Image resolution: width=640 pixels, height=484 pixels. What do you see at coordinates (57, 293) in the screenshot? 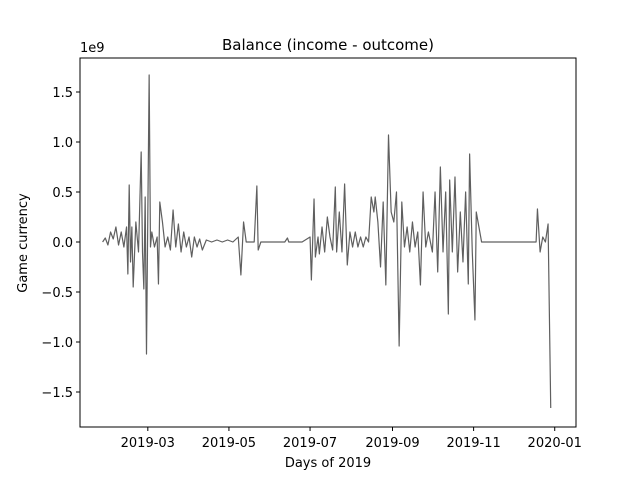
I see `y-tick-label: −0.5` at bounding box center [57, 293].